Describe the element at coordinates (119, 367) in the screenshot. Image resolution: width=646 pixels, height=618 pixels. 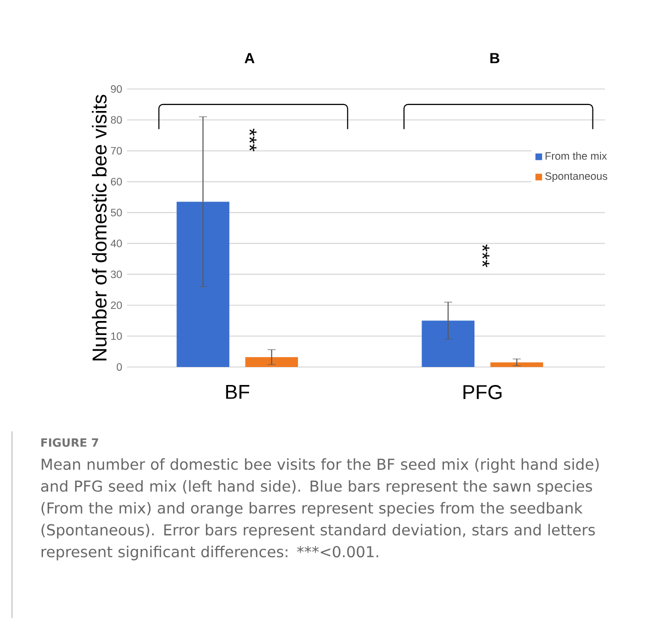
I see `y-tick-label: 0` at that location.